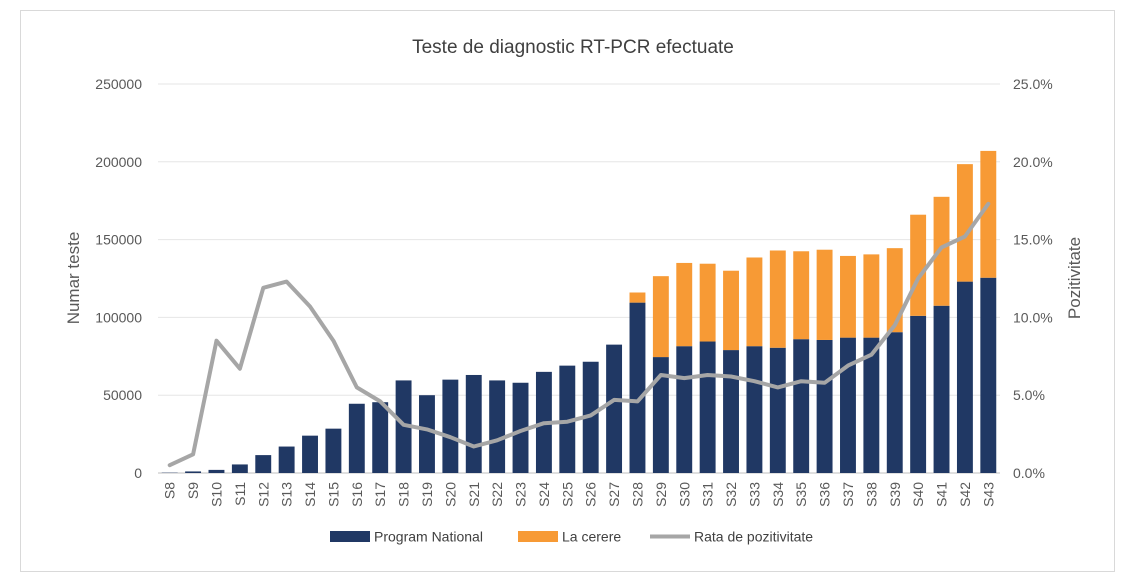 The width and height of the screenshot is (1134, 586). What do you see at coordinates (357, 494) in the screenshot?
I see `x-tick-label: S16` at bounding box center [357, 494].